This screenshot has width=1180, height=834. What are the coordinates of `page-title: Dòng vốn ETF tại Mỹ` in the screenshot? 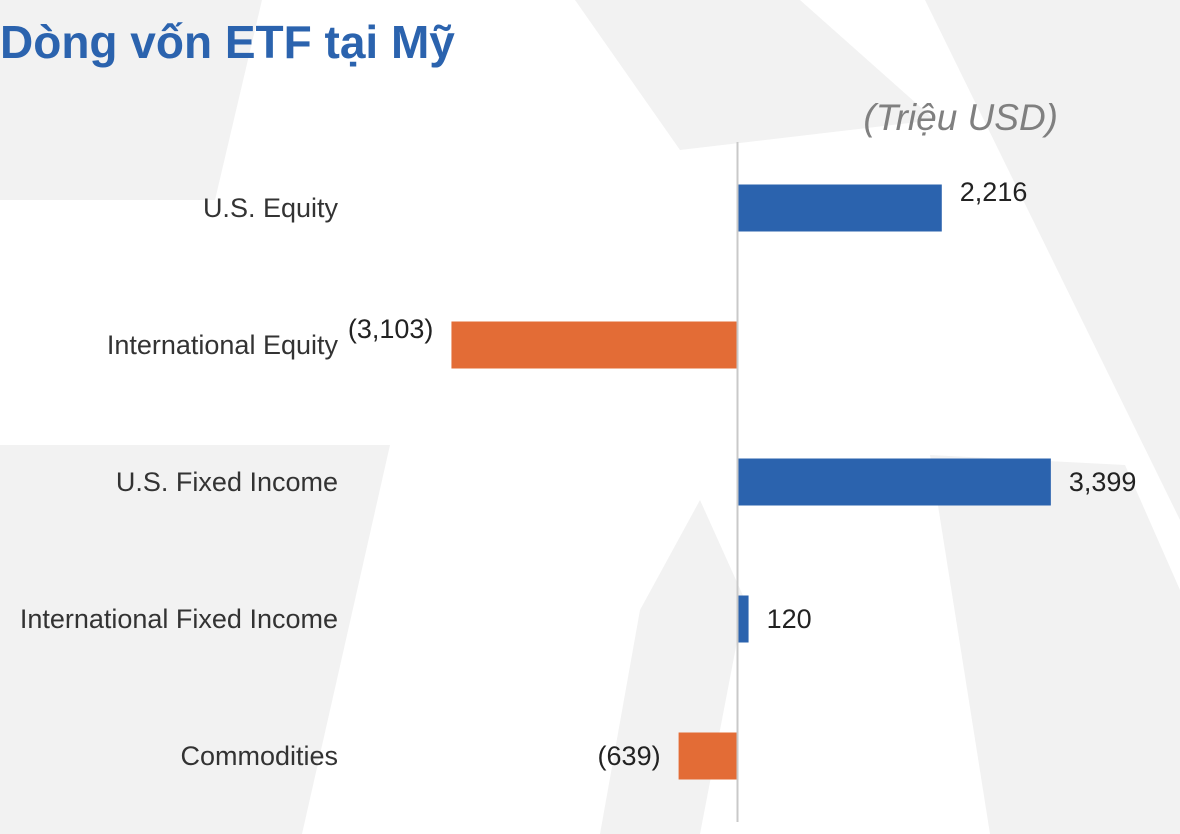 It's located at (227, 42).